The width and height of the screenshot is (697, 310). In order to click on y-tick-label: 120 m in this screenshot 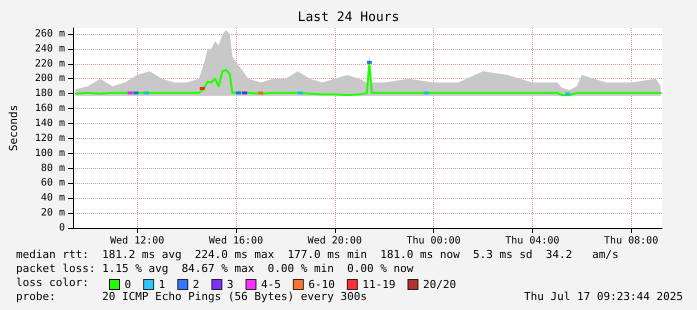, I will do `click(49, 138)`.